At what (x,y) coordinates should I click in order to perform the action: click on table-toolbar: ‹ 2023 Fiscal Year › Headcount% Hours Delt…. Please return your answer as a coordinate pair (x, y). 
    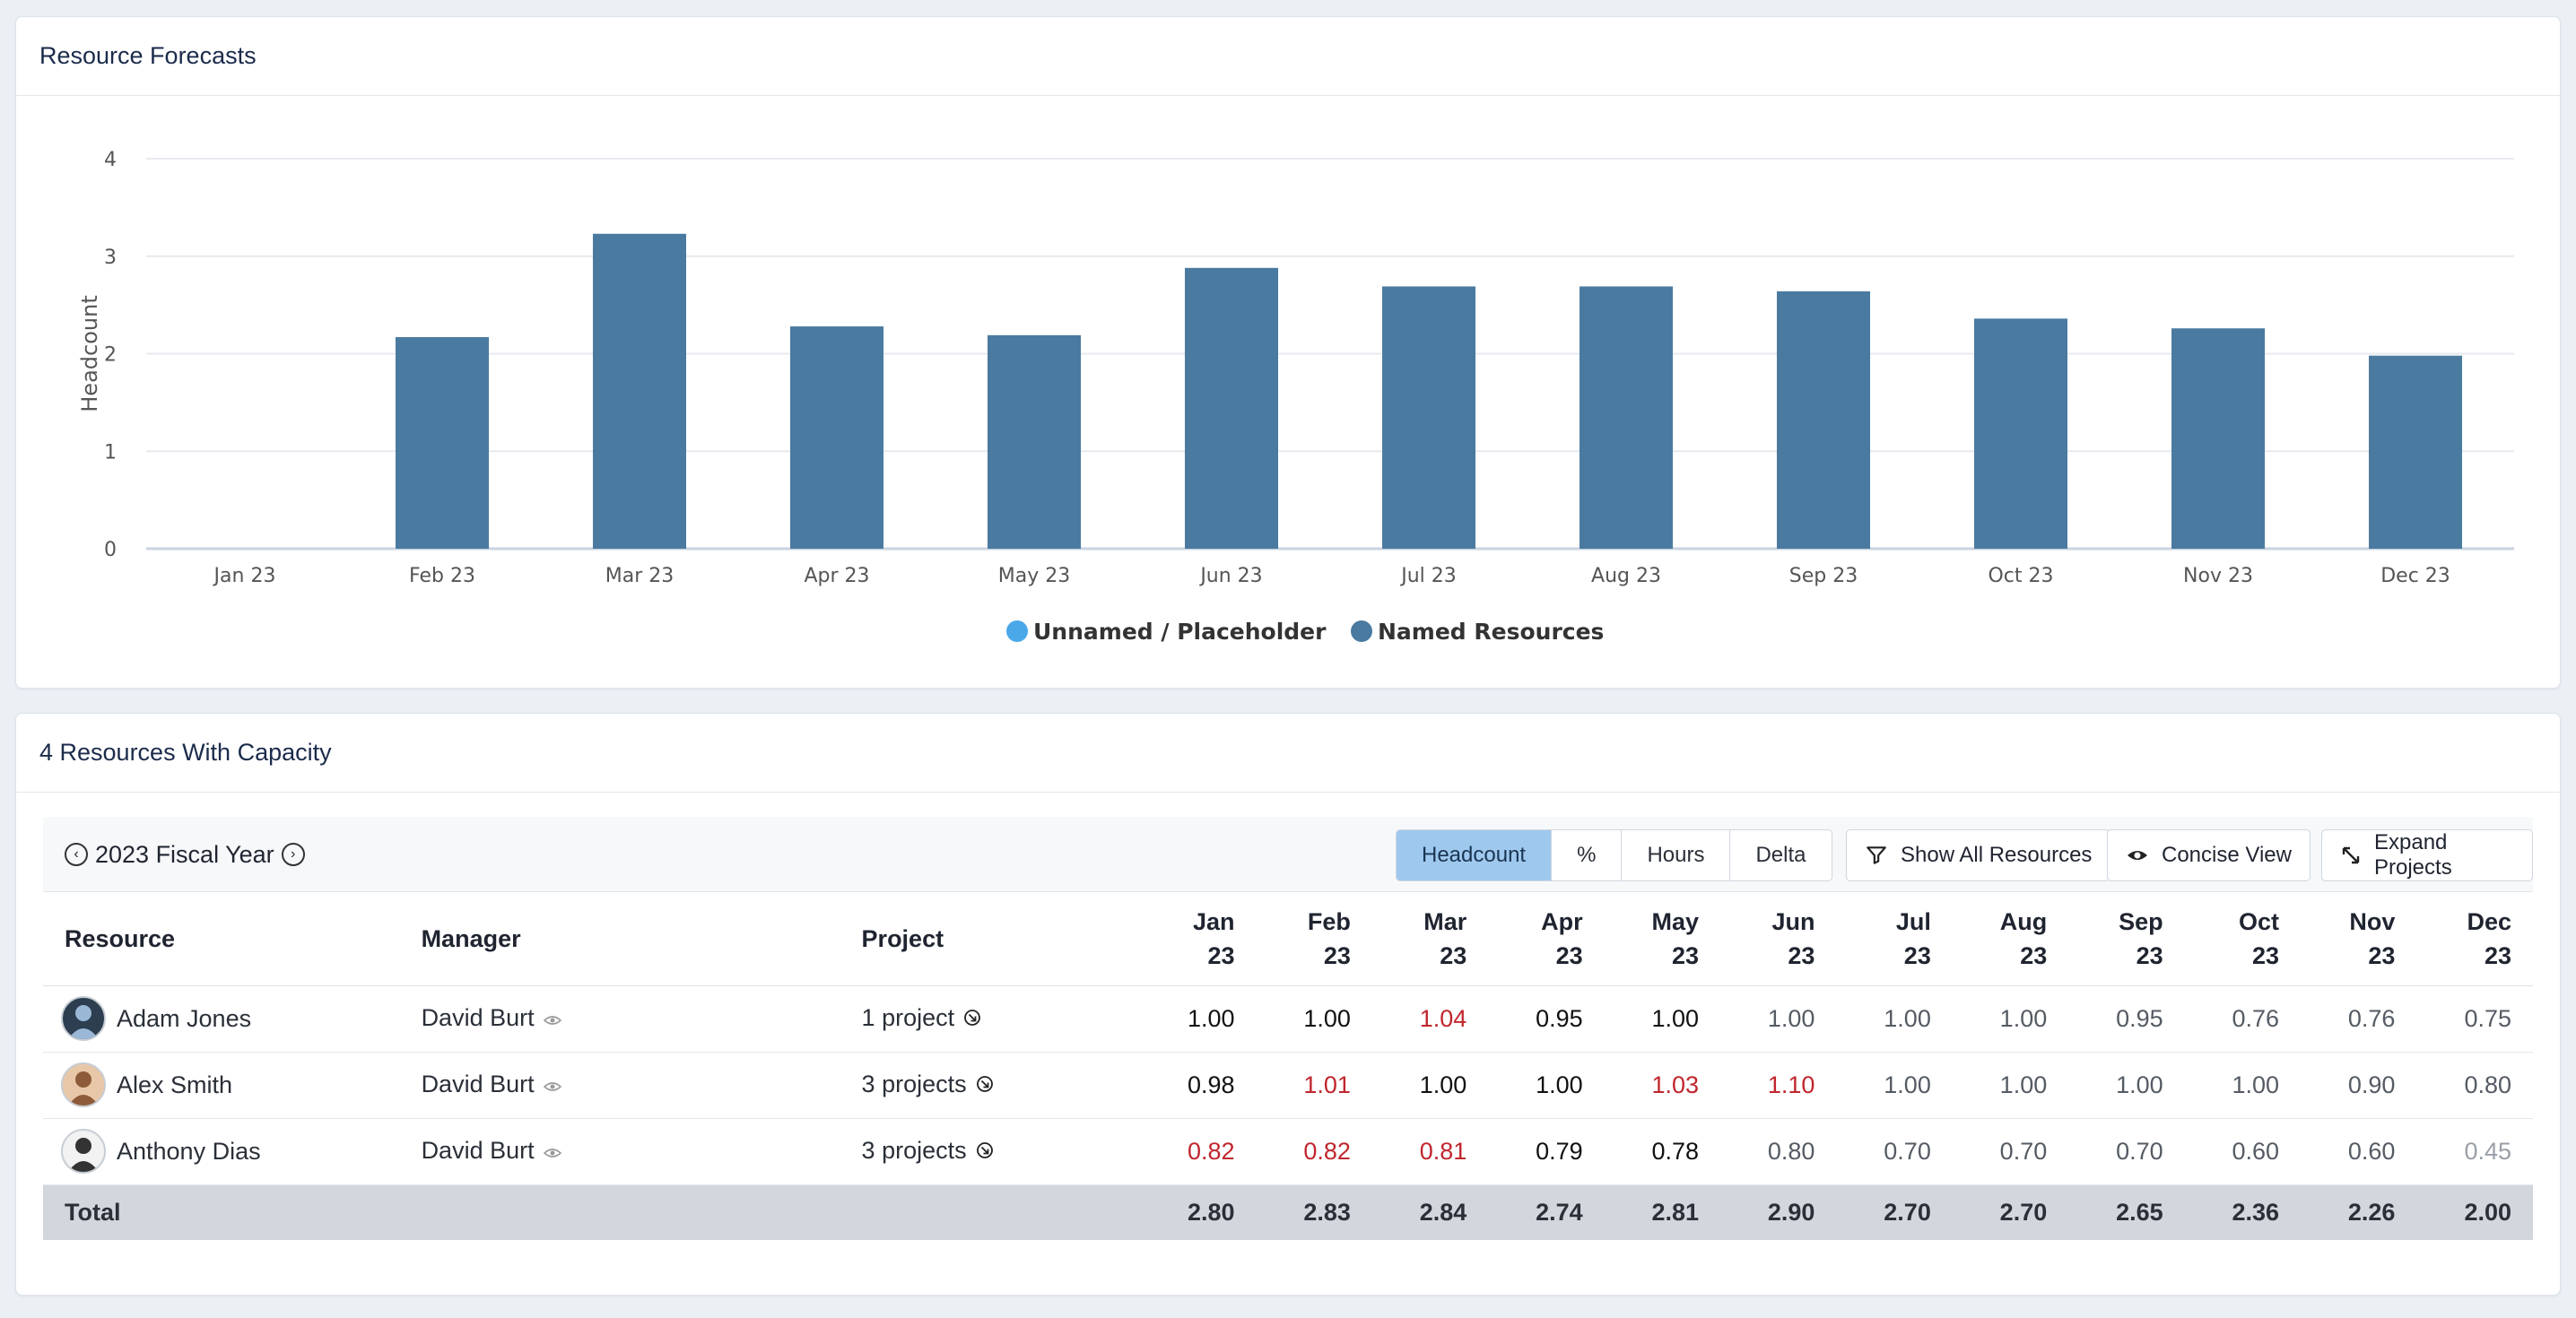
    Looking at the image, I should click on (1288, 855).